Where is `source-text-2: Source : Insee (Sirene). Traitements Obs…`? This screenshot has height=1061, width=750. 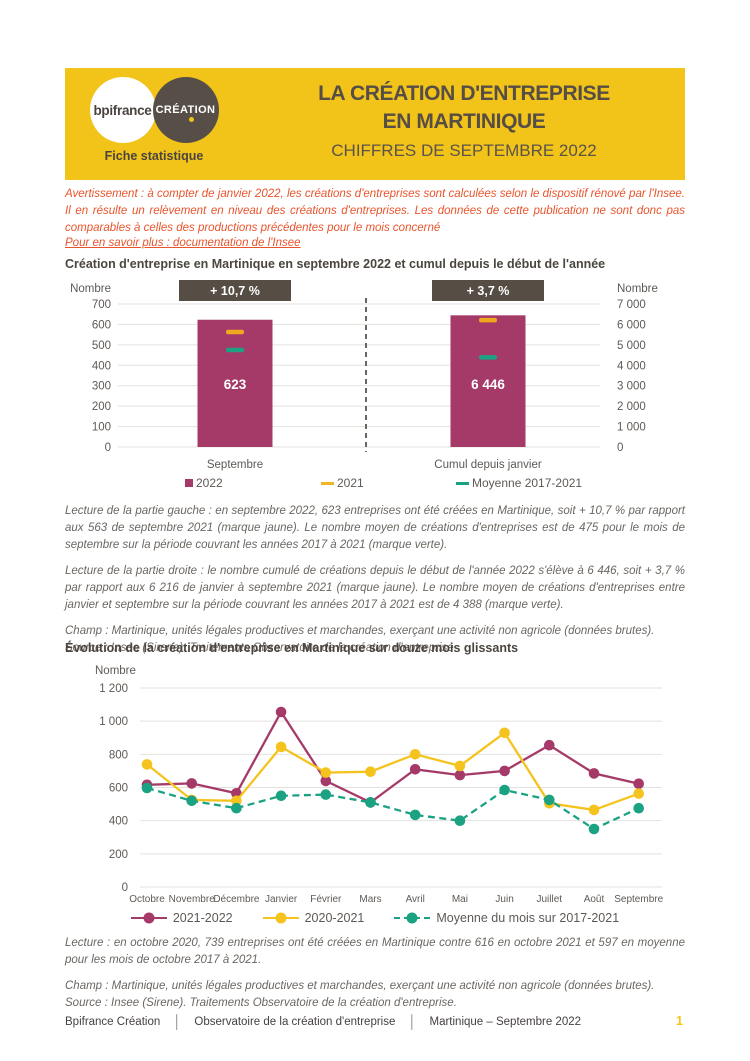
source-text-2: Source : Insee (Sirene). Traitements Obs… is located at coordinates (261, 1002).